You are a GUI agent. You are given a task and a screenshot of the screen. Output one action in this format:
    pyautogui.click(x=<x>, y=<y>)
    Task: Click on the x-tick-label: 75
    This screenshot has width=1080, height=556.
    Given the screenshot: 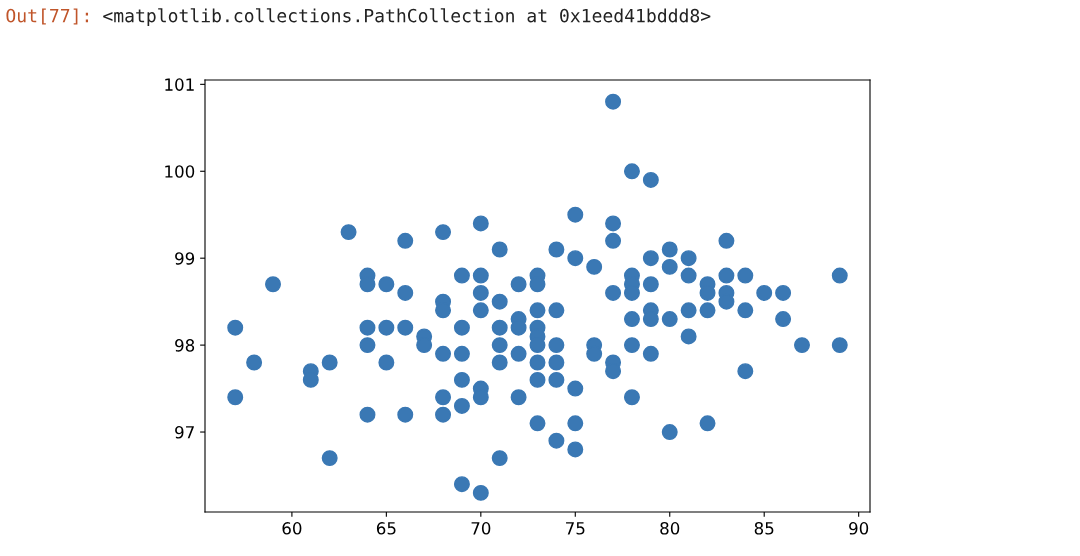 What is the action you would take?
    pyautogui.click(x=575, y=528)
    